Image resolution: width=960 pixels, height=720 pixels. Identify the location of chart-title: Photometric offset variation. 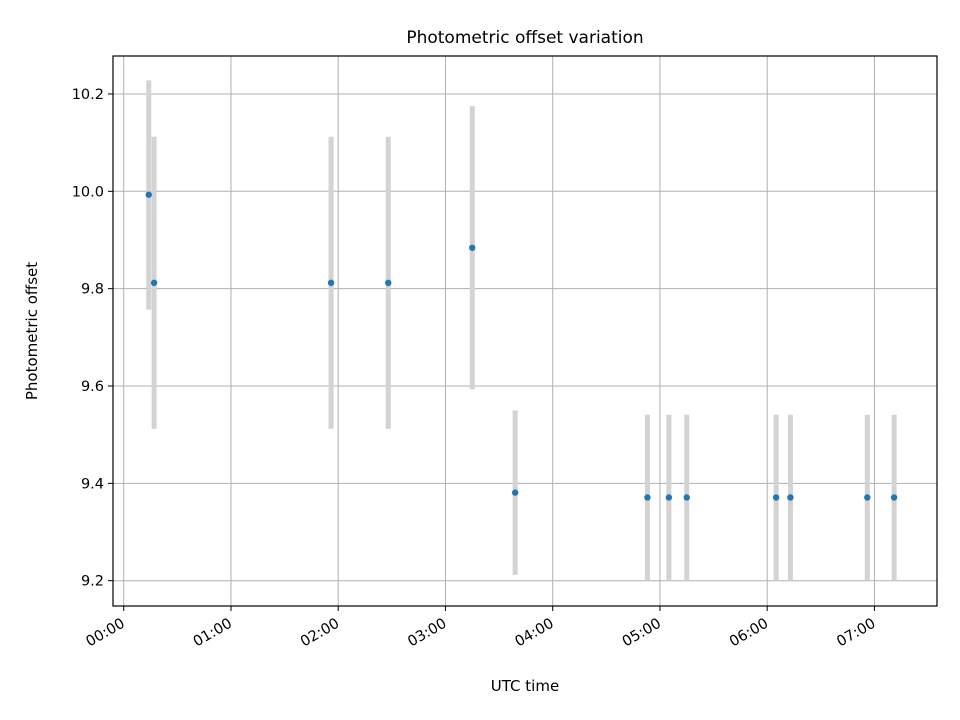
(524, 38).